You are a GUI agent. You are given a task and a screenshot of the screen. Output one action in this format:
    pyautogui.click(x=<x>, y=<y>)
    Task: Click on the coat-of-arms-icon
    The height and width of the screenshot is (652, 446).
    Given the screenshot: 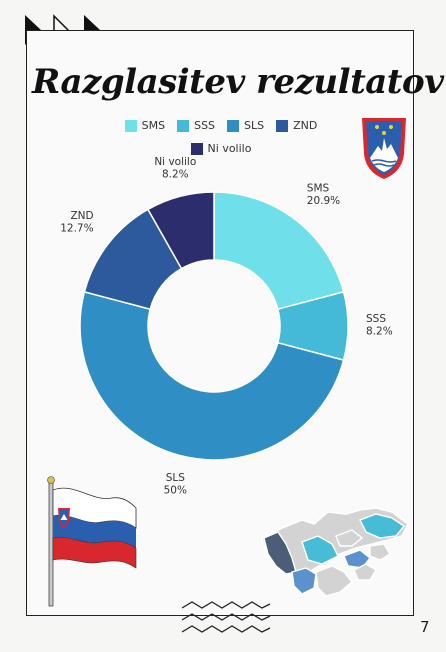 What is the action you would take?
    pyautogui.click(x=384, y=148)
    